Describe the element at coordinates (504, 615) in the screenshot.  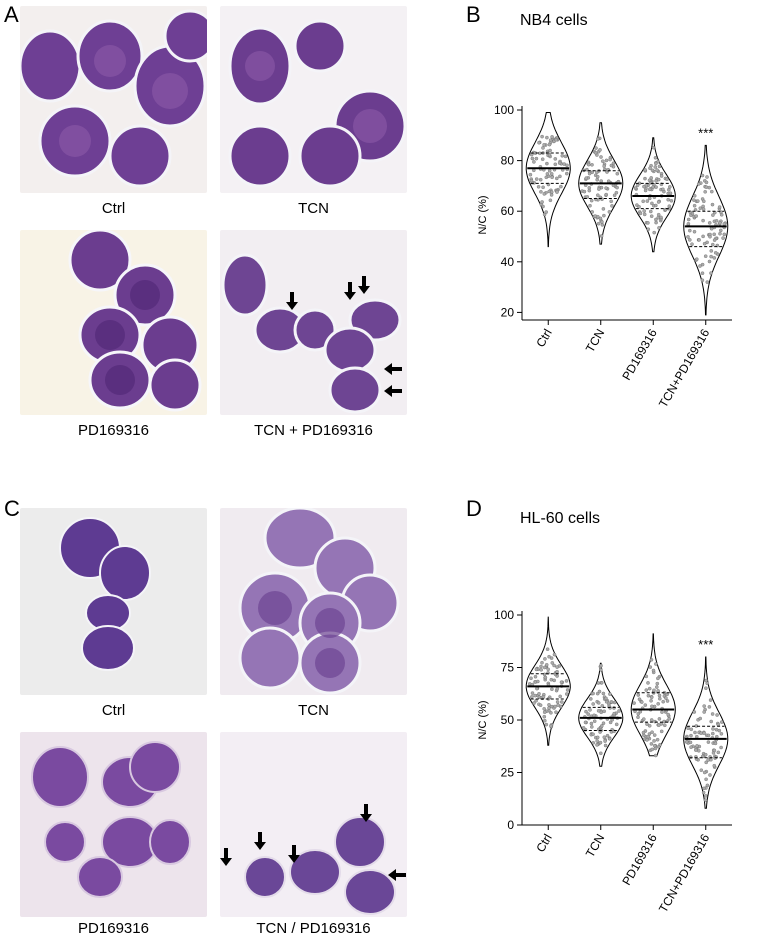
I see `y-tick-label: 100` at that location.